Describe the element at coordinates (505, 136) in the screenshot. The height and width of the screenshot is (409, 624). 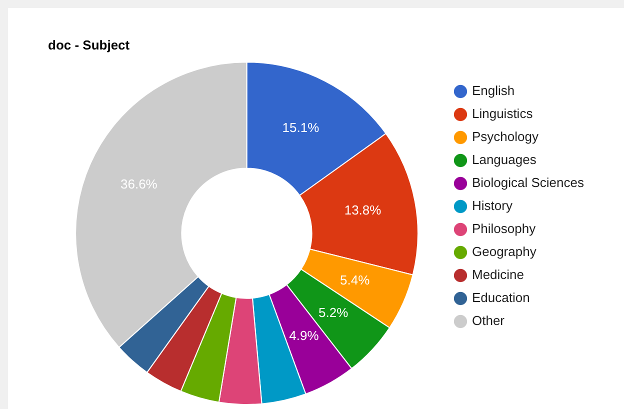
I see `legend-label: Psychology` at that location.